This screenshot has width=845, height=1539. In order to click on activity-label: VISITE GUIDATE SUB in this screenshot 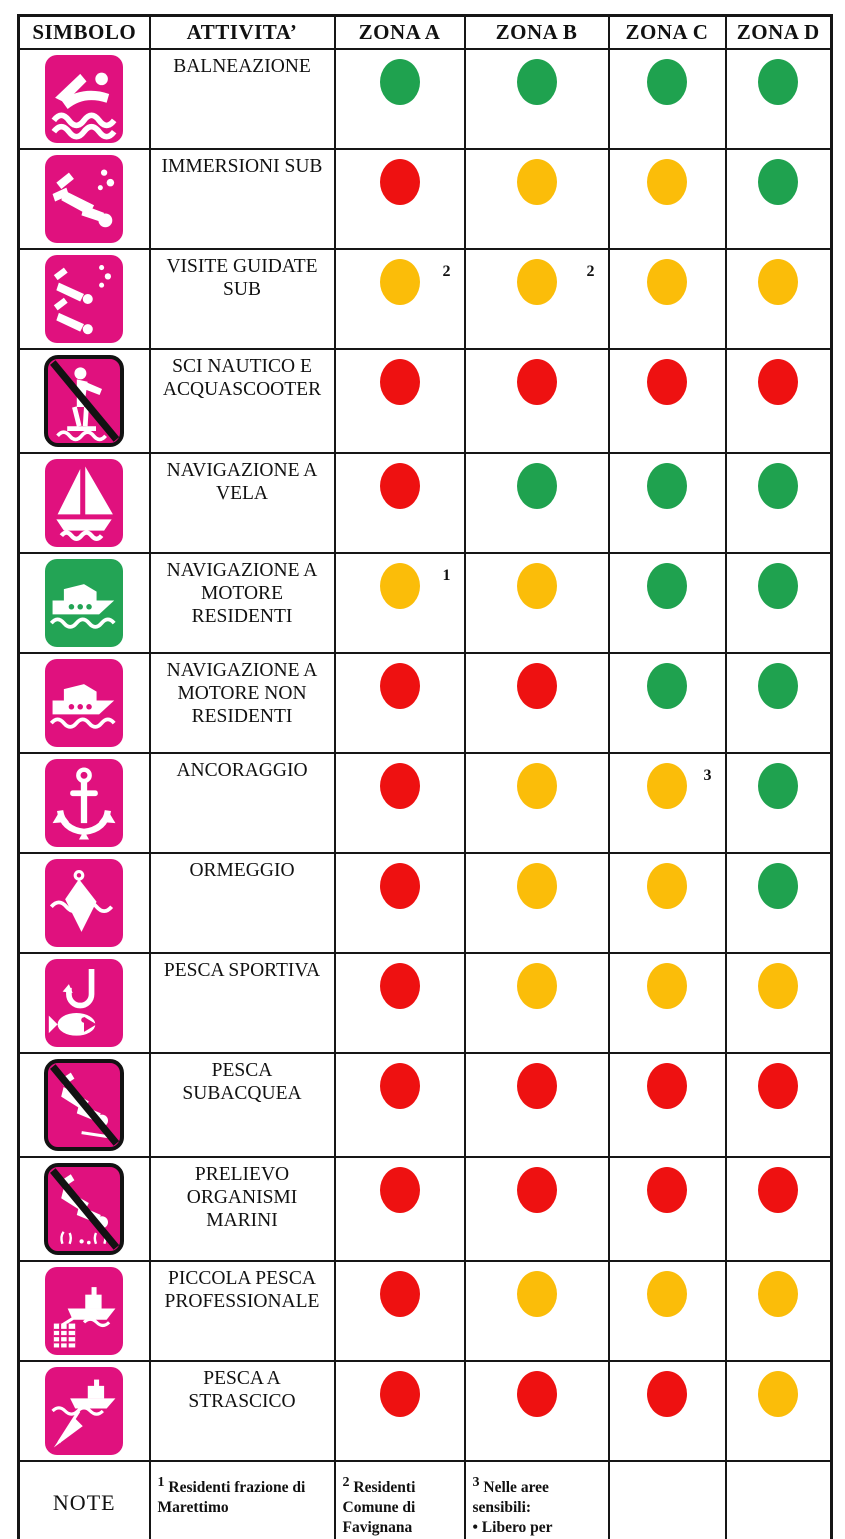, I will do `click(242, 299)`.